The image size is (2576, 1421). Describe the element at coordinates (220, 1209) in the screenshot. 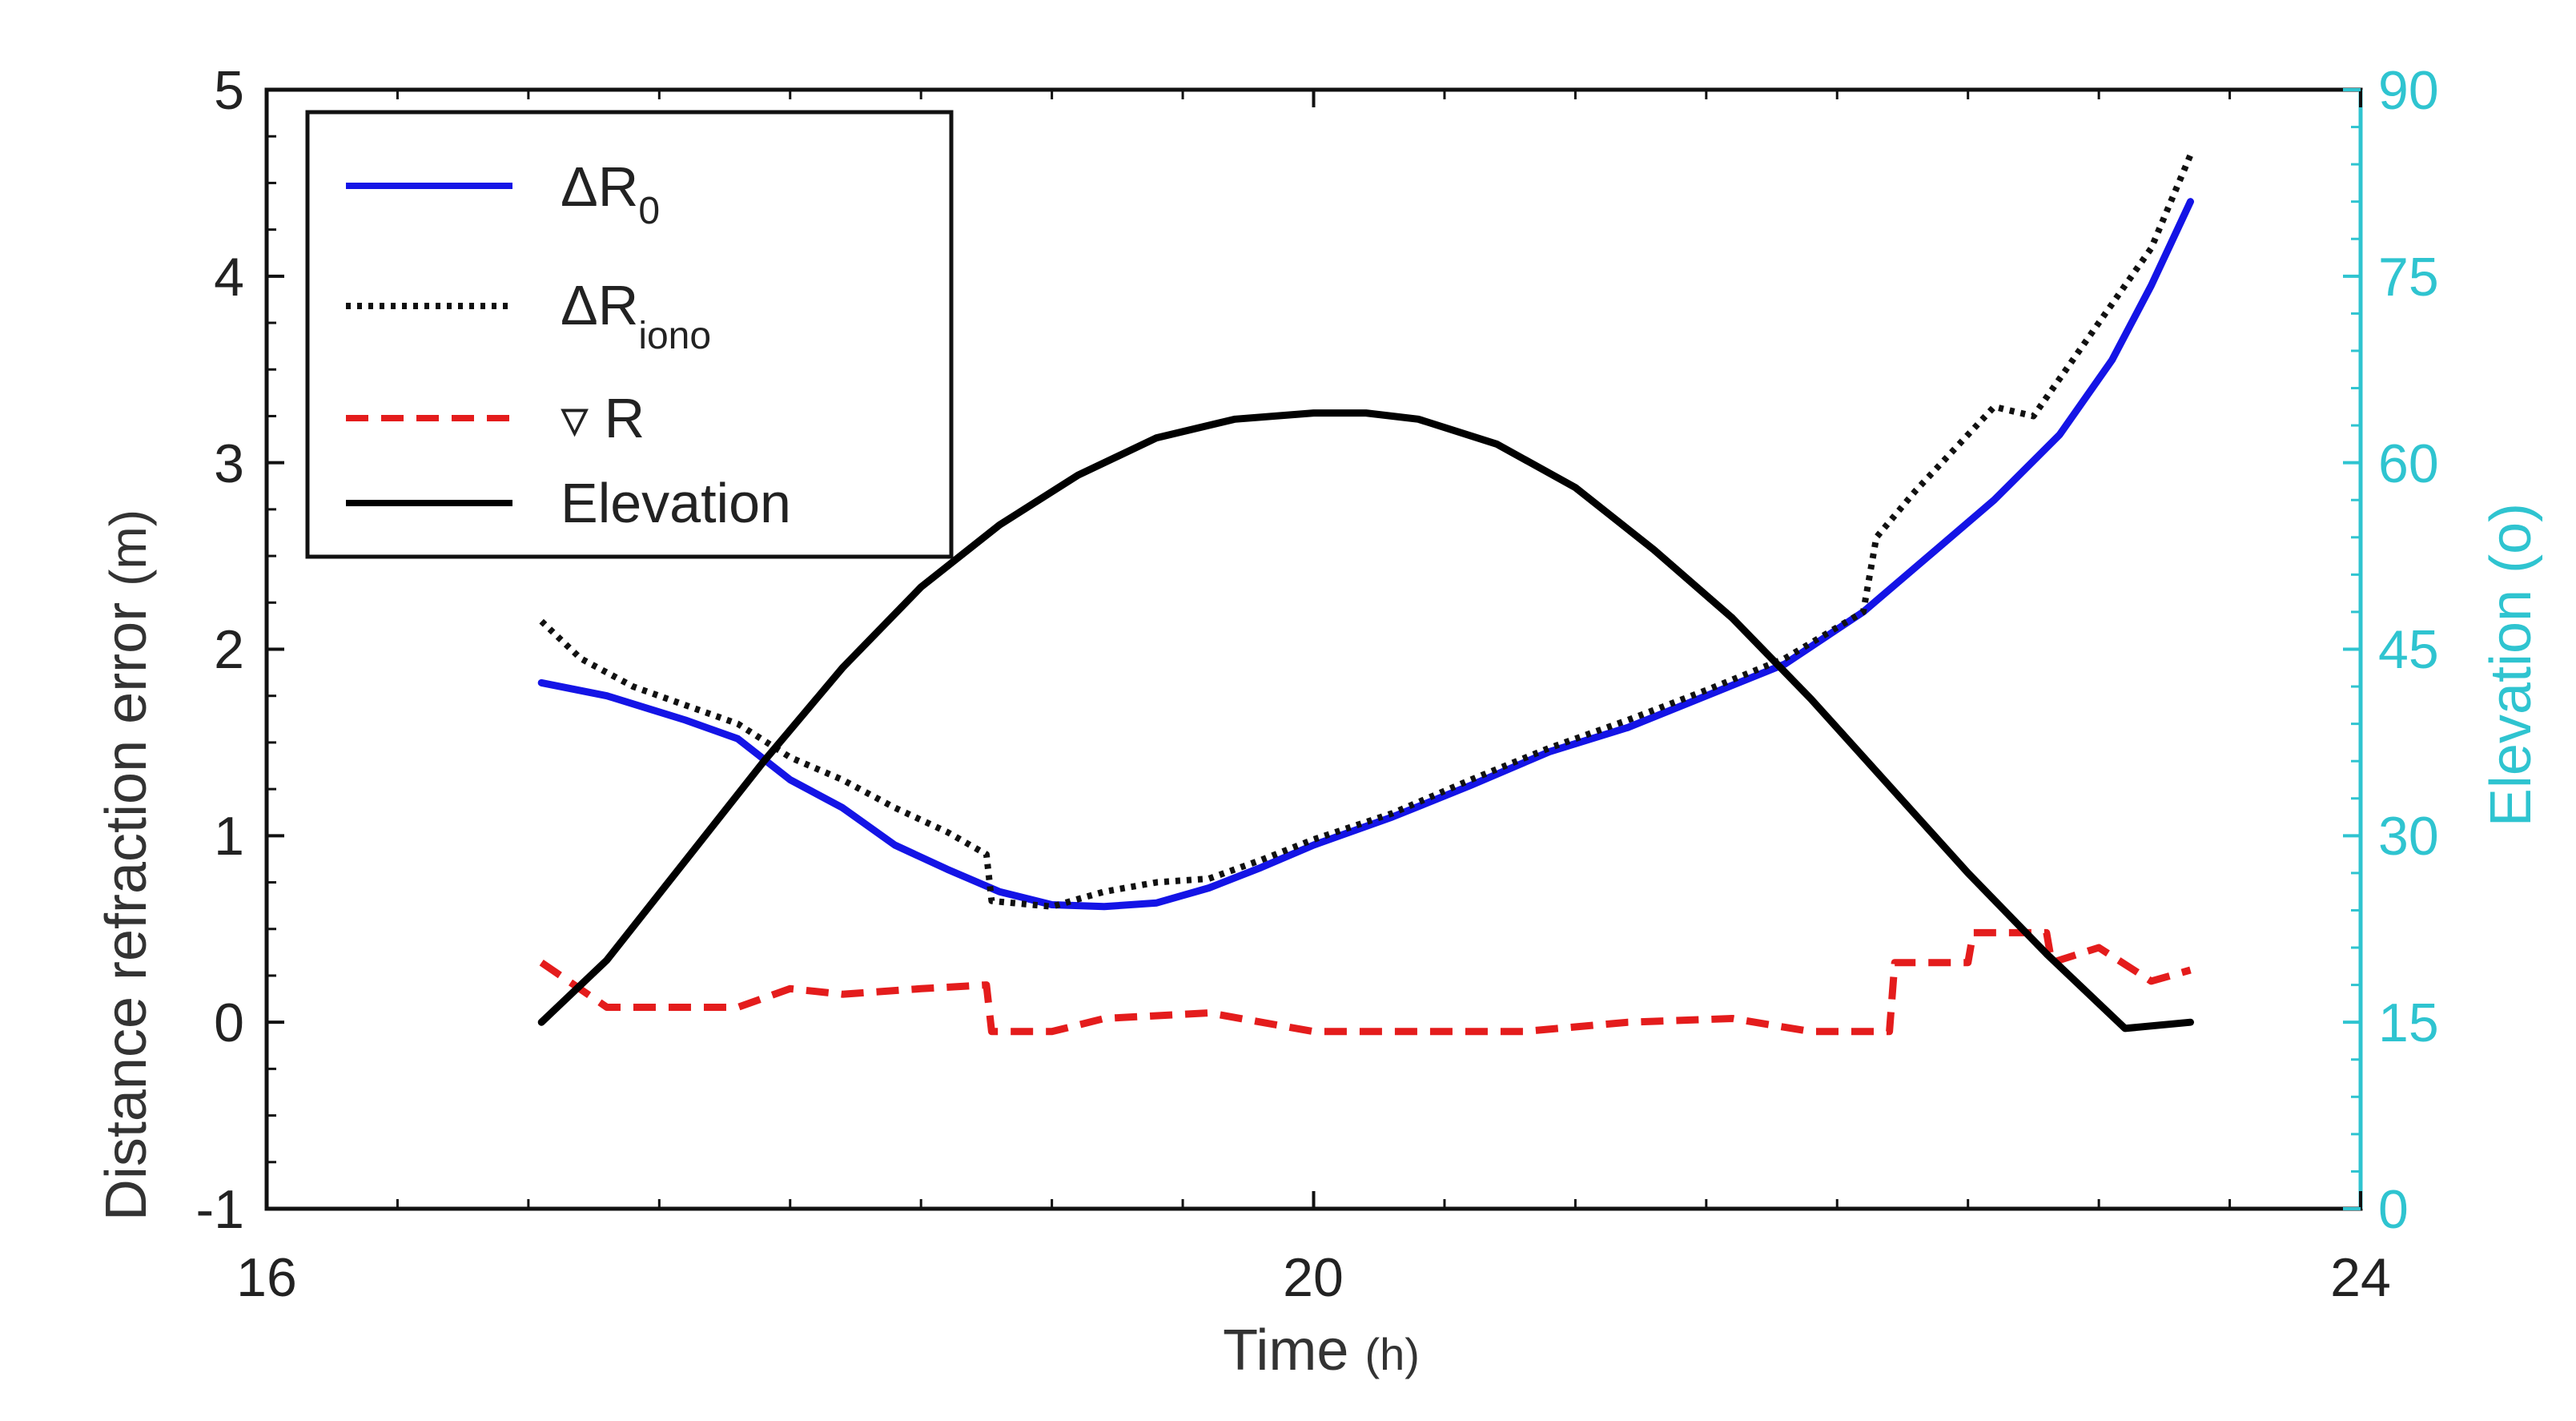

I see `y-tick-label: -1` at that location.